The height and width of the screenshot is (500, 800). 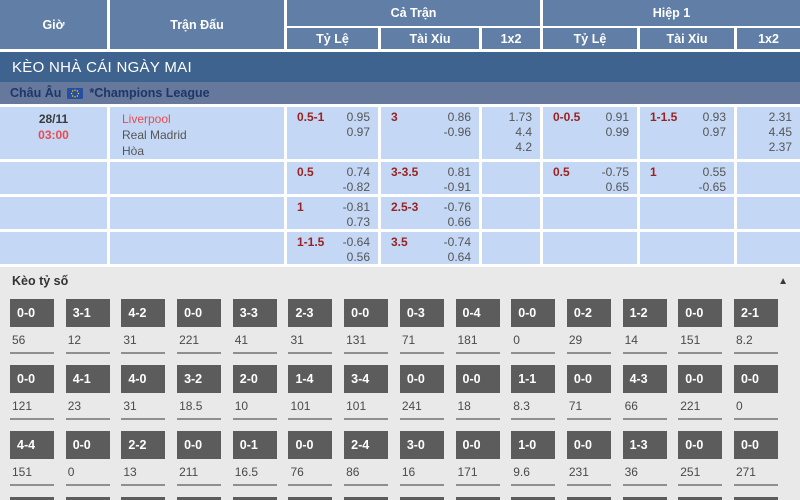 I want to click on h1-overunder-cell: 1-1.5 0.93 0.97, so click(x=687, y=133).